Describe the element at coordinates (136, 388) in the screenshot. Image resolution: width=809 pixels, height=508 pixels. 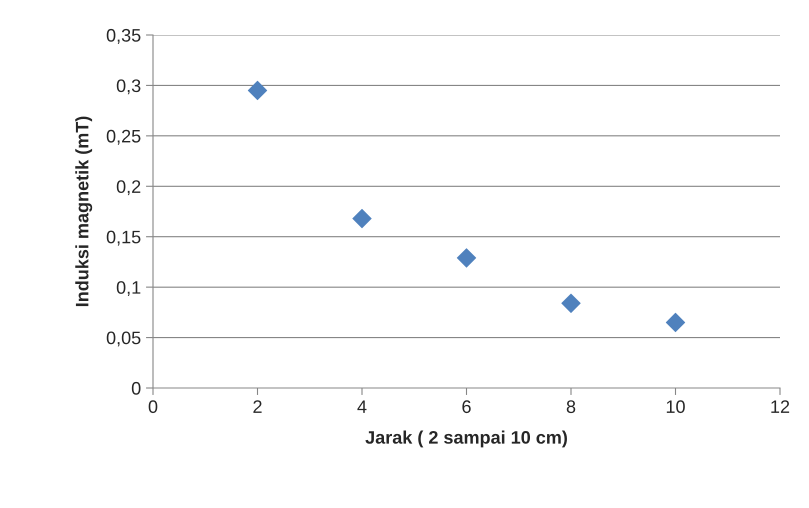
I see `y-tick-label: 0` at that location.